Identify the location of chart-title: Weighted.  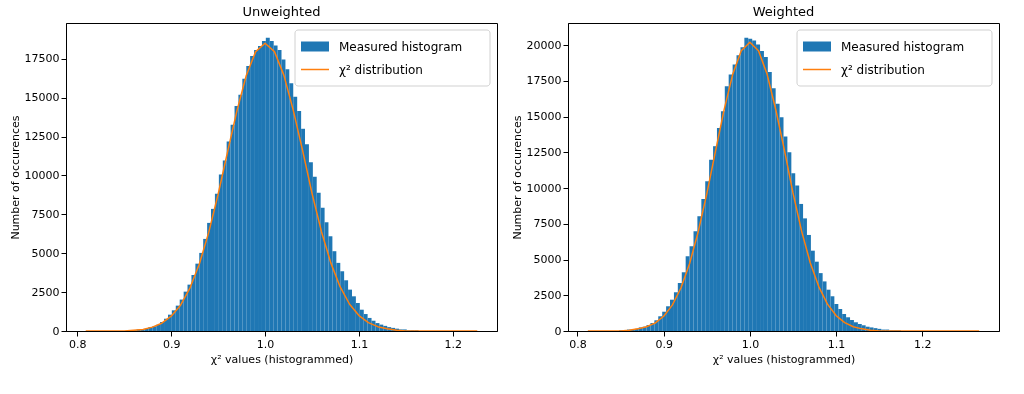
(783, 11).